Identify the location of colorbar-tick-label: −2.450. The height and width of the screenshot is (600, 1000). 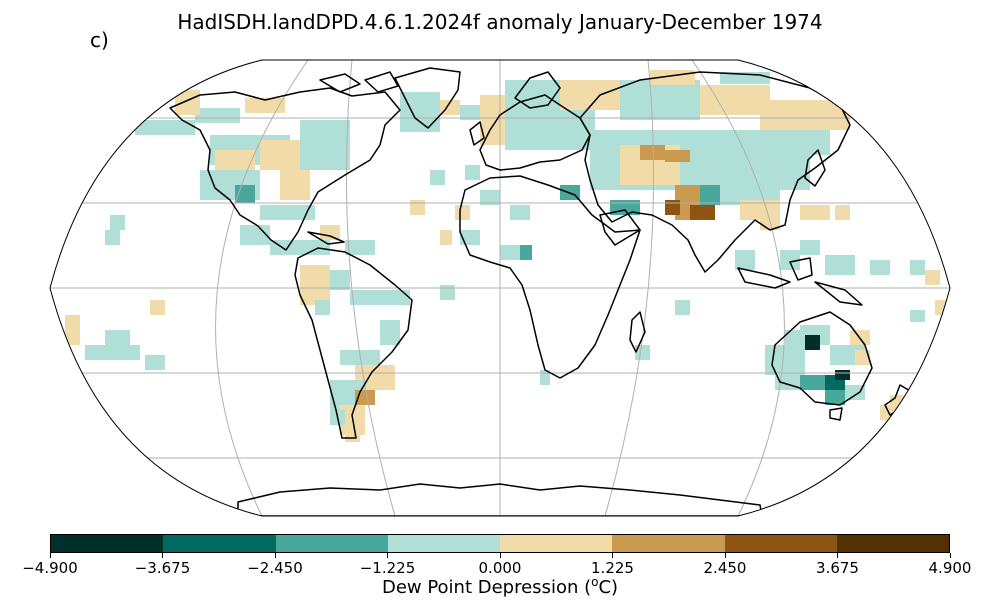
(275, 568).